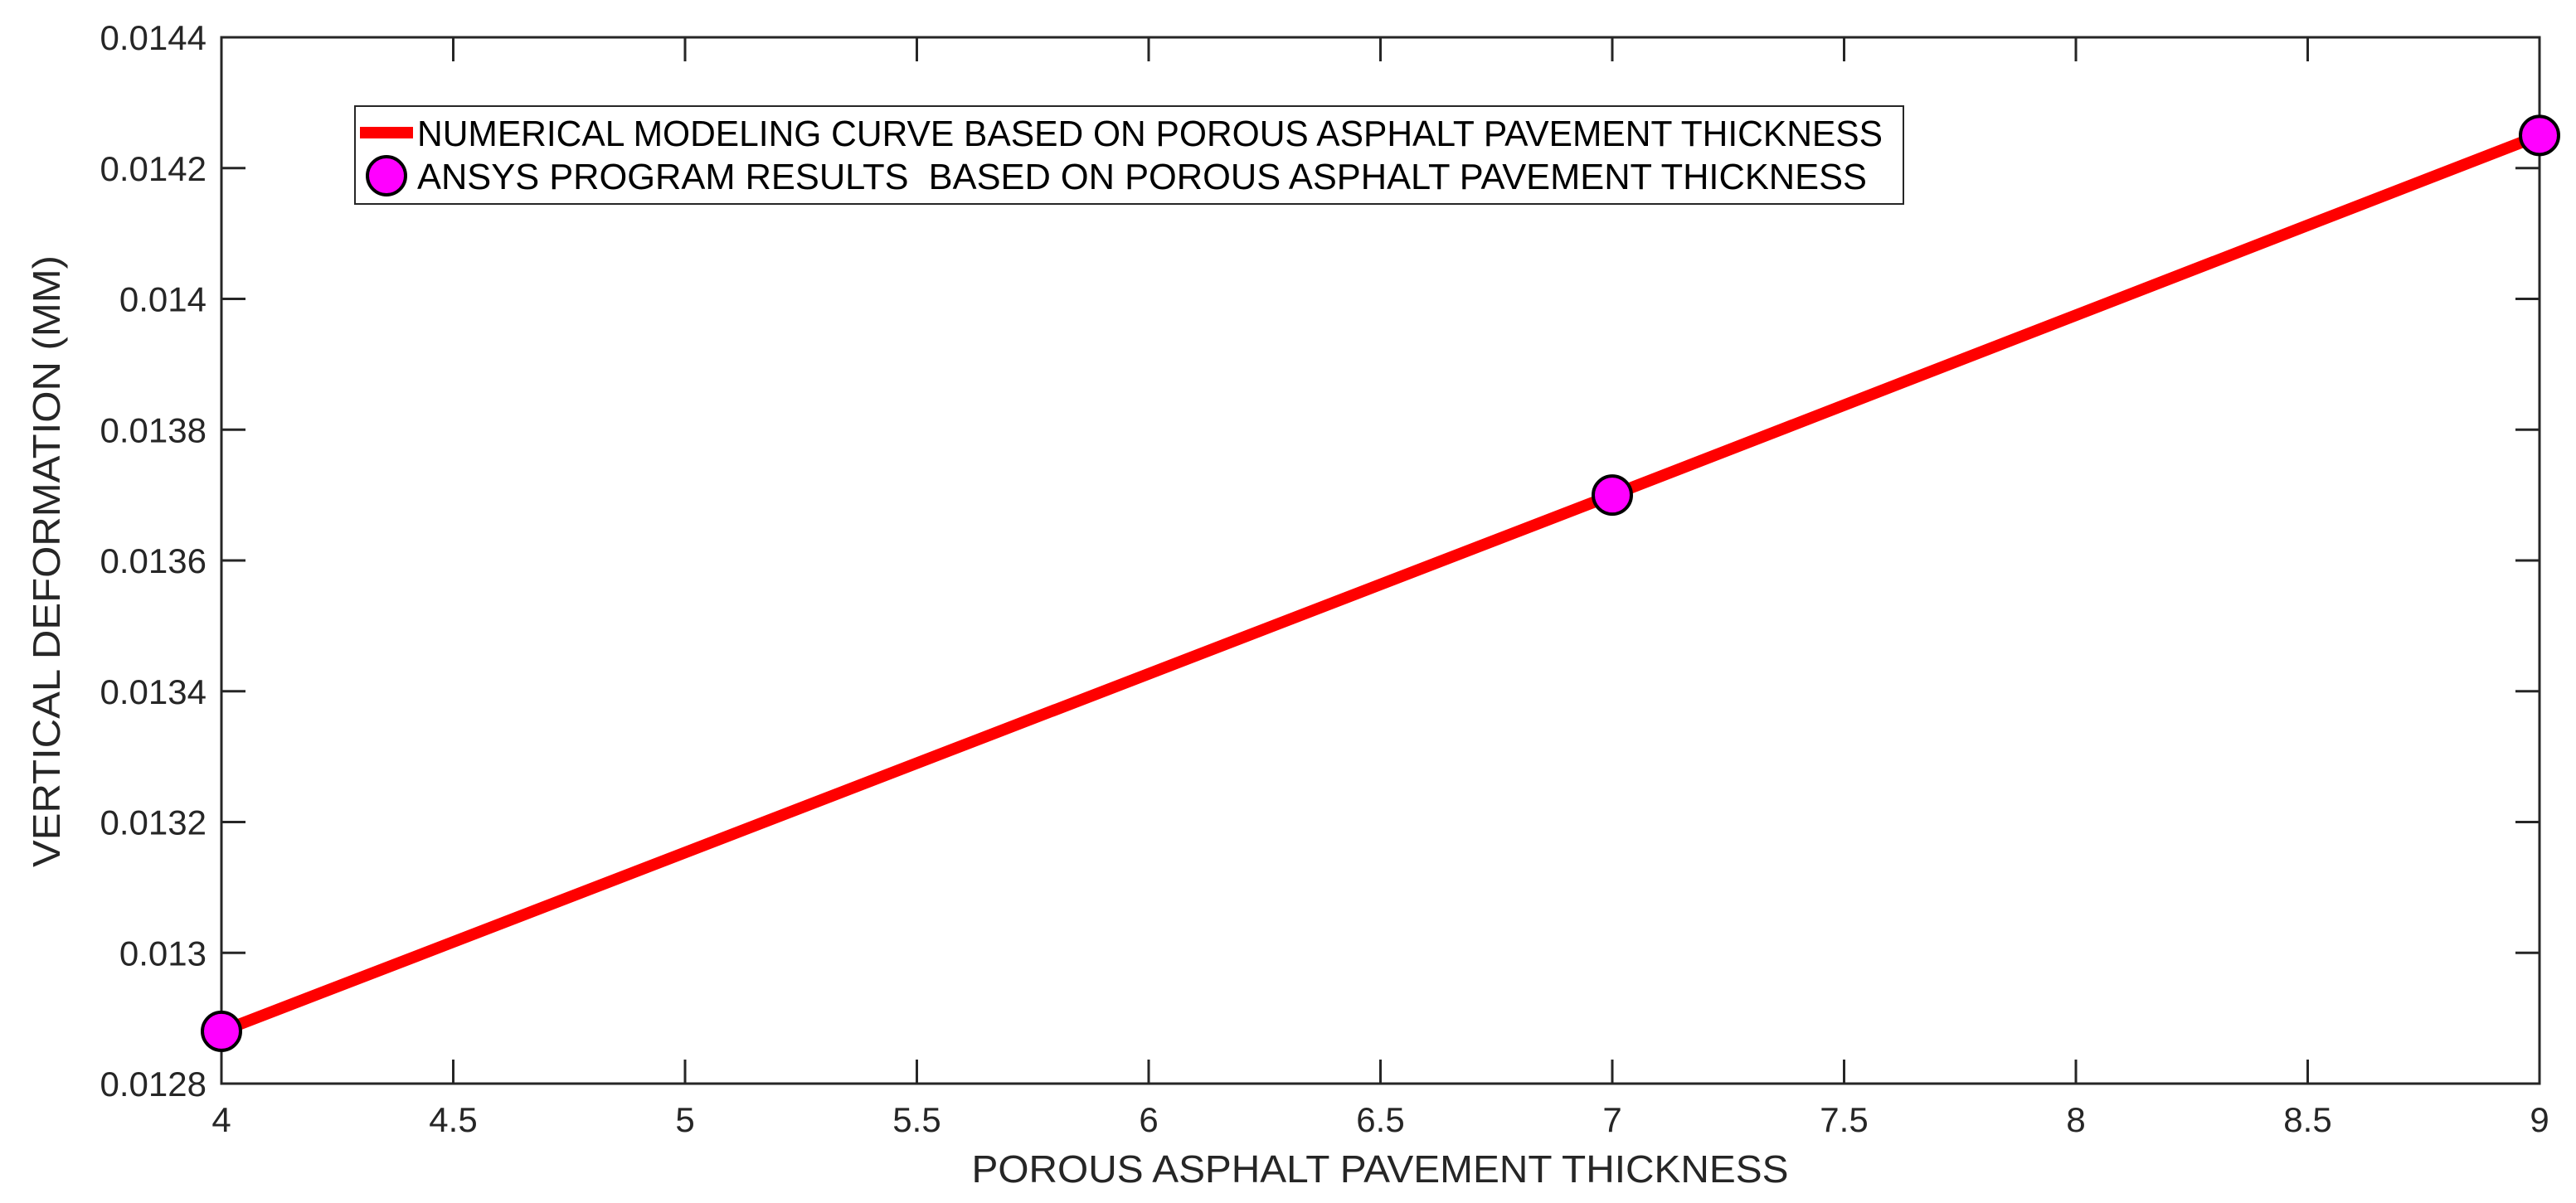 This screenshot has width=2576, height=1203. What do you see at coordinates (154, 822) in the screenshot?
I see `y-tick-label: 0.0132` at bounding box center [154, 822].